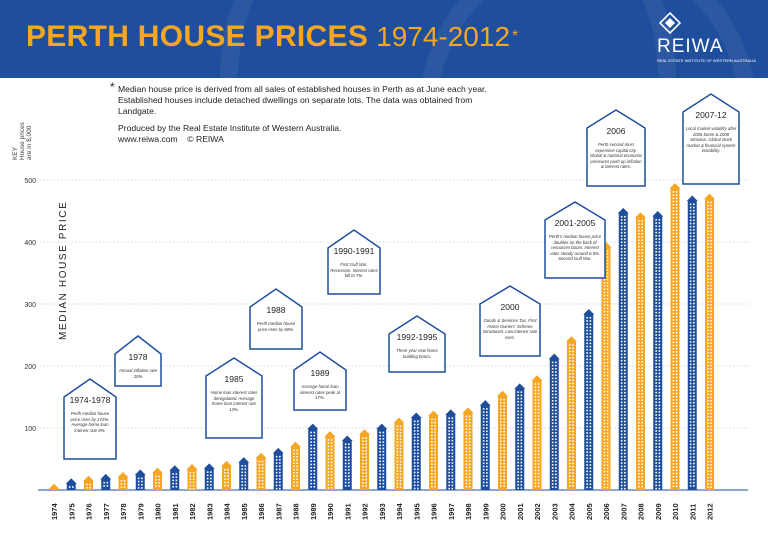 The image size is (768, 543). Describe the element at coordinates (502, 442) in the screenshot. I see `bar-2000` at that location.